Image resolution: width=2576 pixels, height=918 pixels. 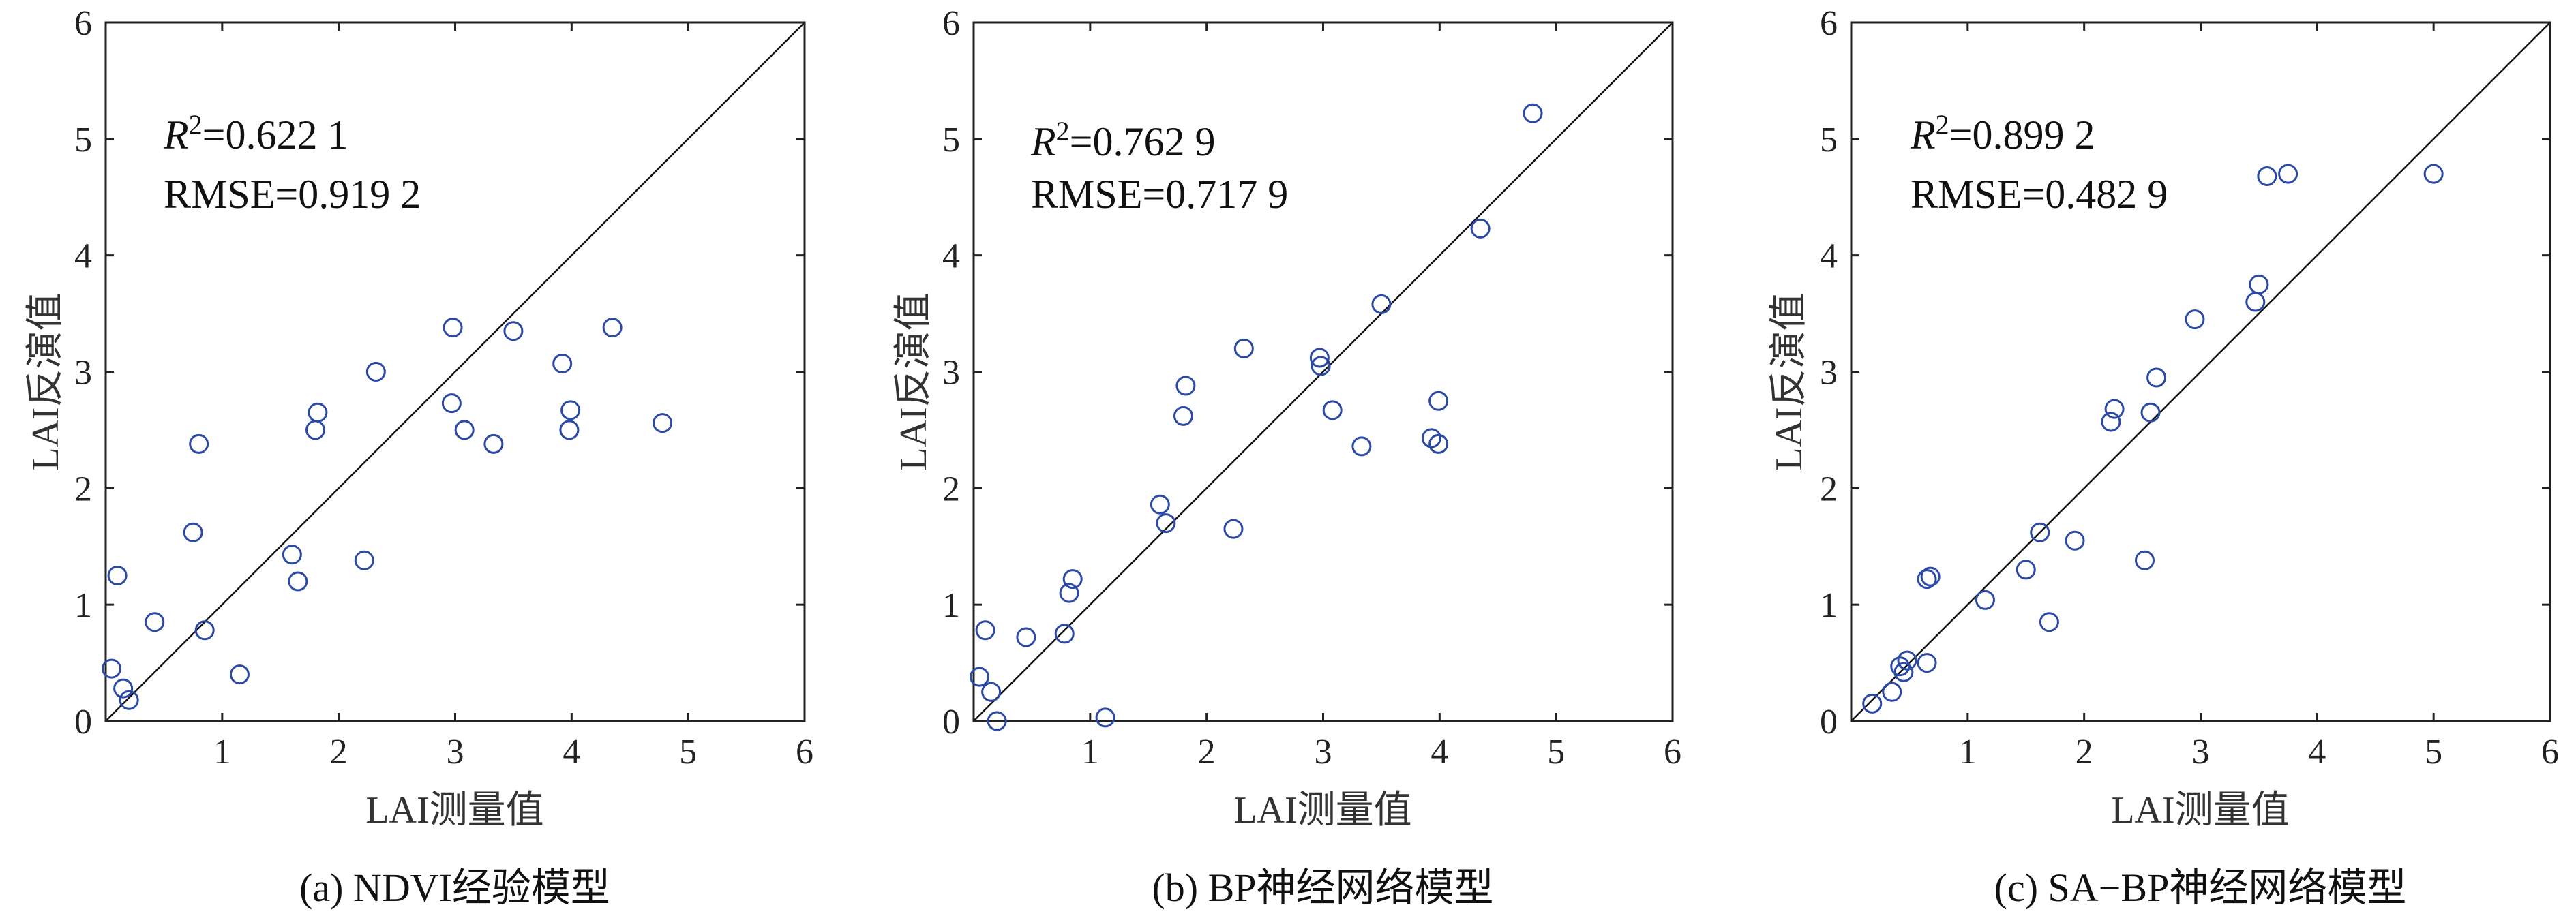 I want to click on panel-c-ytick-label: 5, so click(x=1829, y=140).